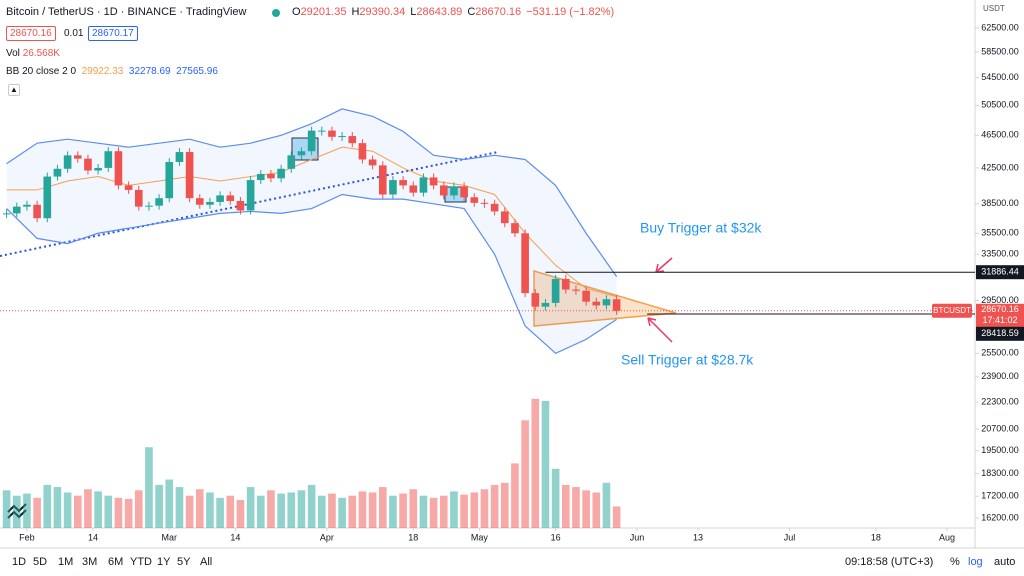 The width and height of the screenshot is (1024, 576). Describe the element at coordinates (33, 53) in the screenshot. I see `volume-legend: Vol 26.568K` at that location.